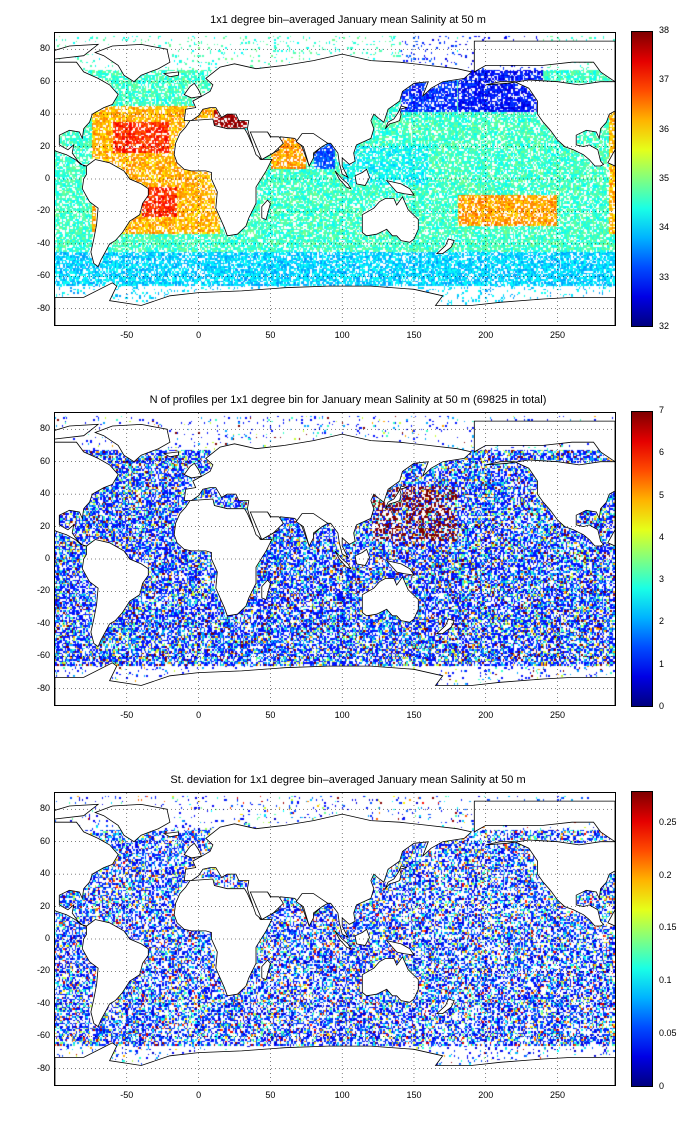 This screenshot has width=696, height=1140. What do you see at coordinates (662, 410) in the screenshot?
I see `colorbar-tick-label: 7` at bounding box center [662, 410].